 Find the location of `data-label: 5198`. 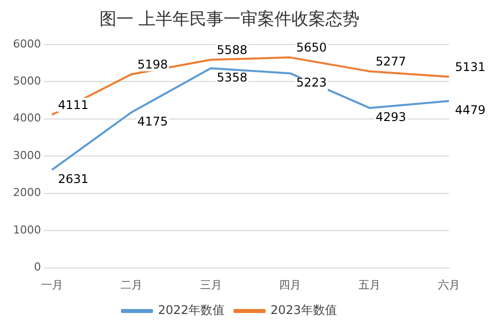

data-label: 5198 is located at coordinates (152, 64).